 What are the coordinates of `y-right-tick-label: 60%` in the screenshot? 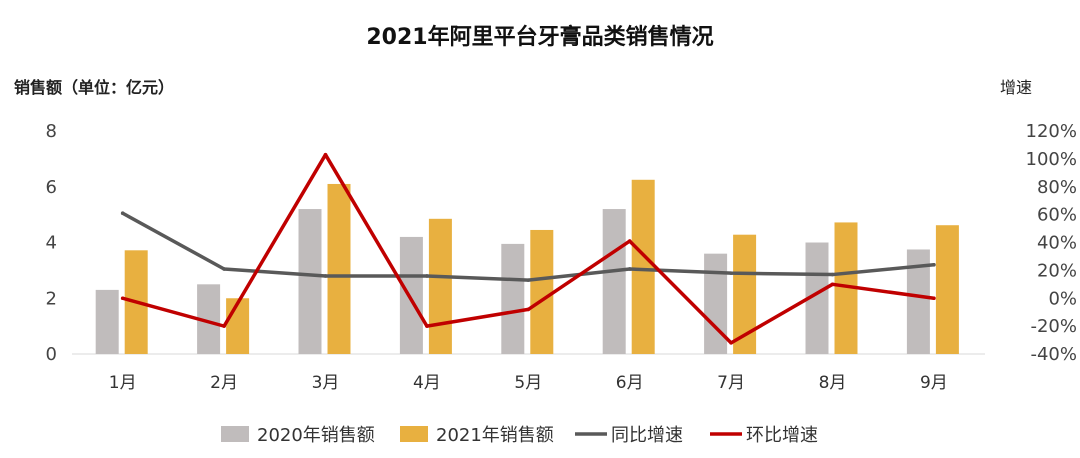 It's located at (1057, 215).